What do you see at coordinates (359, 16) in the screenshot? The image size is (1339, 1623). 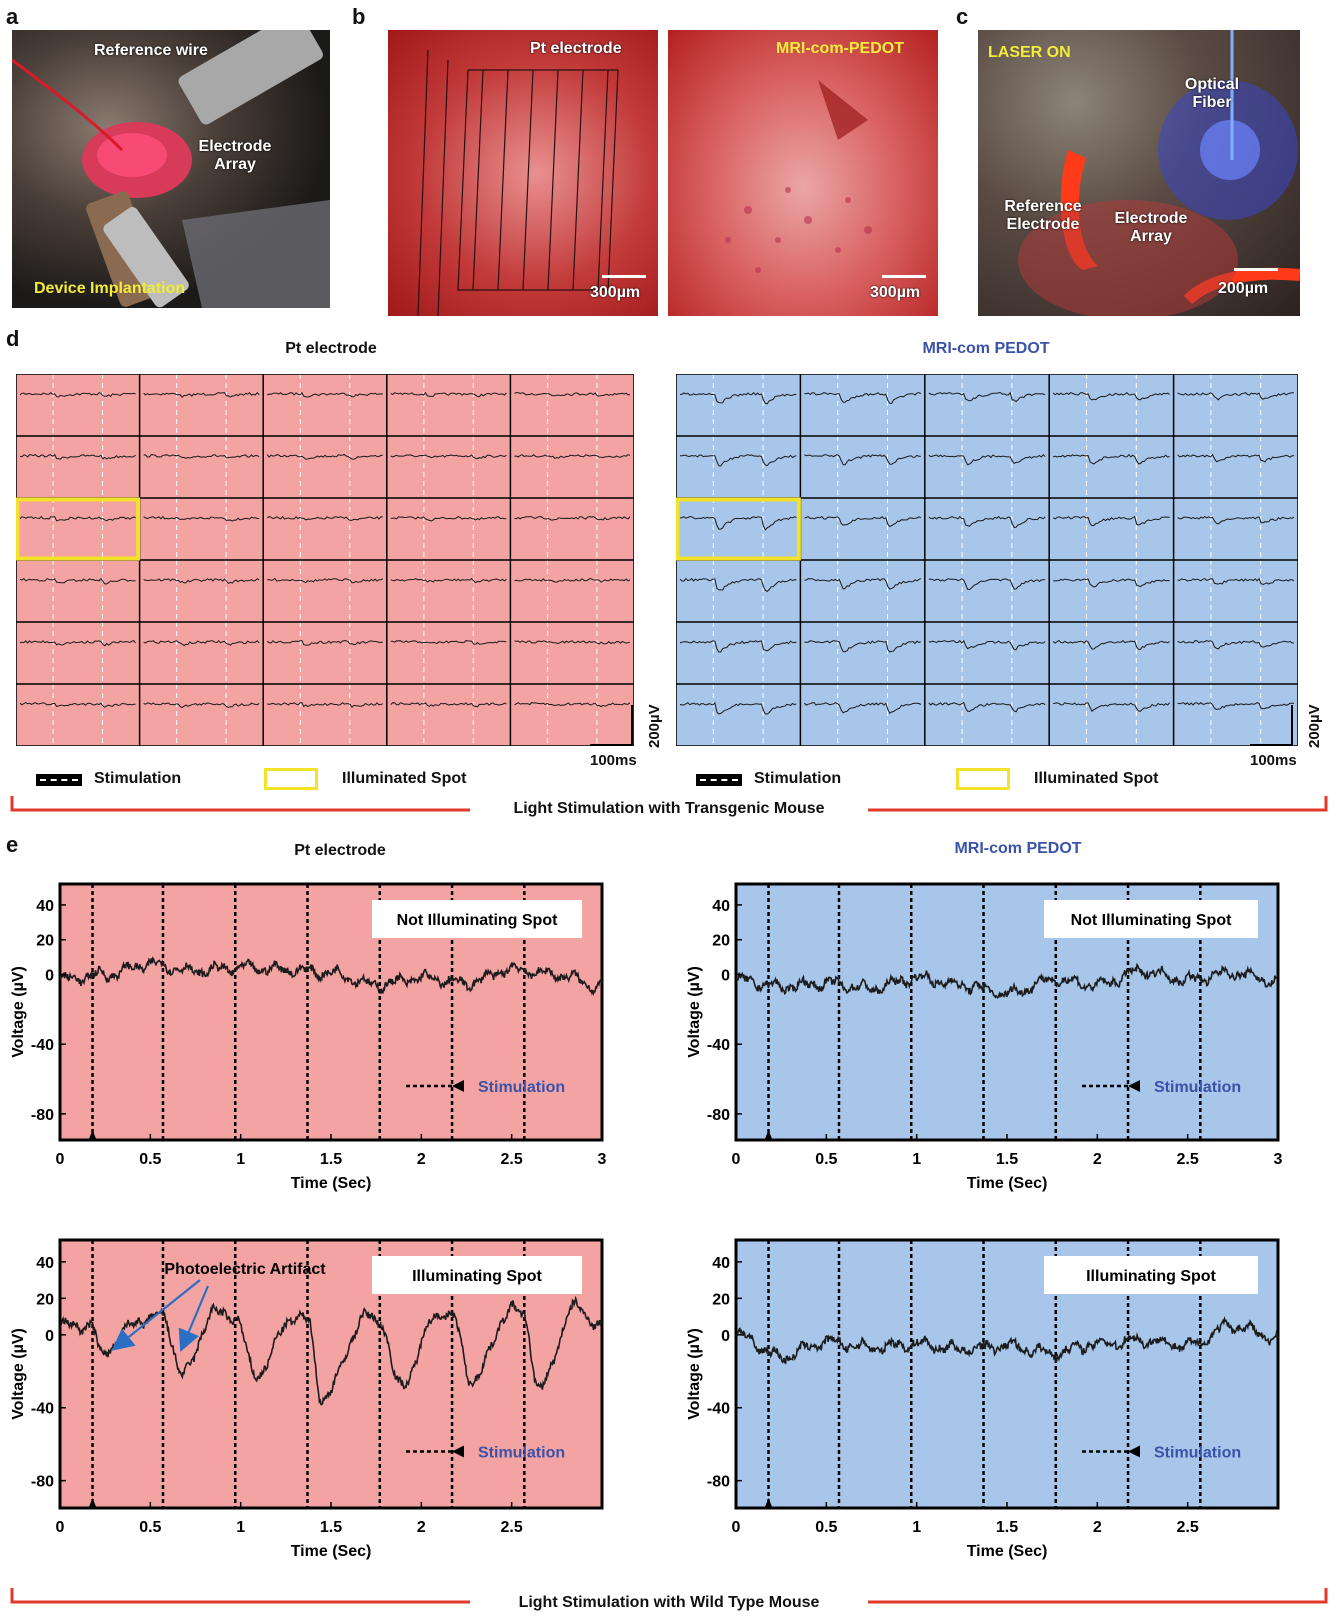 I see `panel-label-b: b` at bounding box center [359, 16].